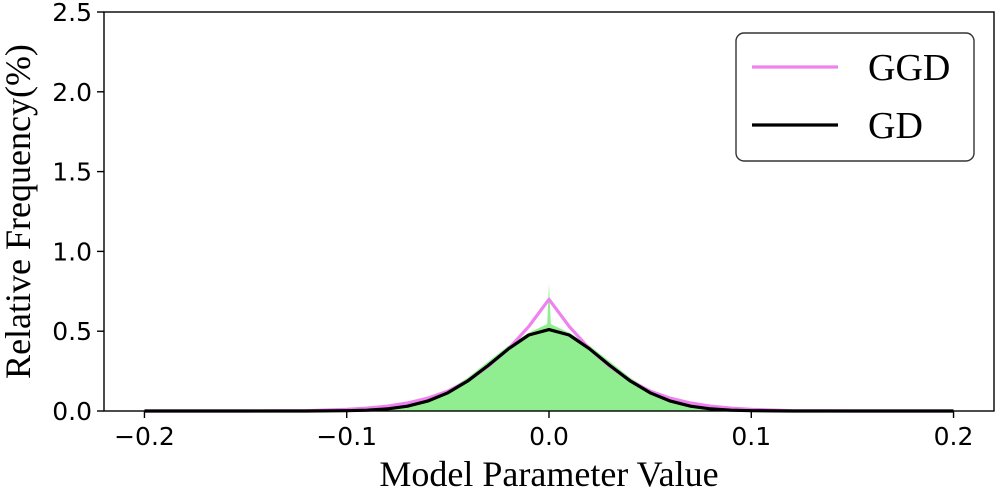 This screenshot has width=996, height=498. What do you see at coordinates (72, 331) in the screenshot?
I see `y-tick-label: 0.5` at bounding box center [72, 331].